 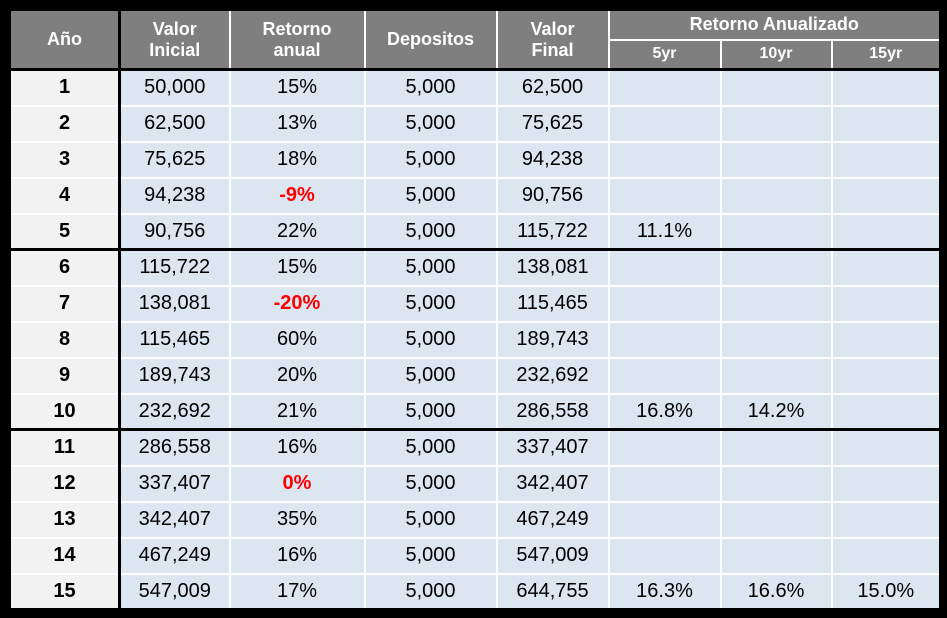 What do you see at coordinates (552, 159) in the screenshot?
I see `cell-final-value: 94,238` at bounding box center [552, 159].